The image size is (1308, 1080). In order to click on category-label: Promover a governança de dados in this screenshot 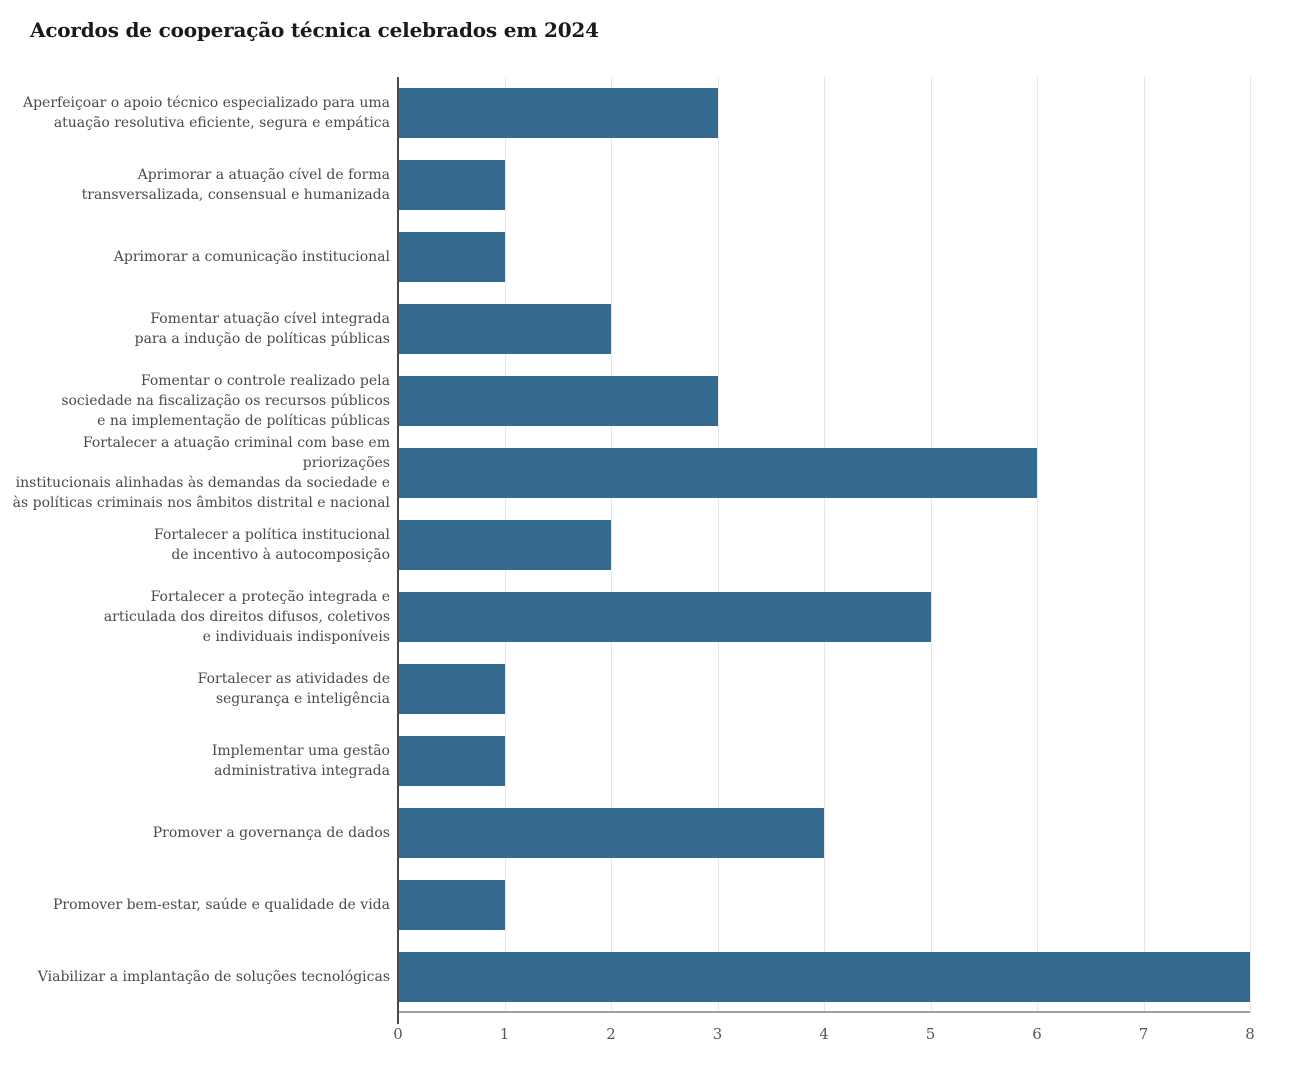, I will do `click(271, 833)`.